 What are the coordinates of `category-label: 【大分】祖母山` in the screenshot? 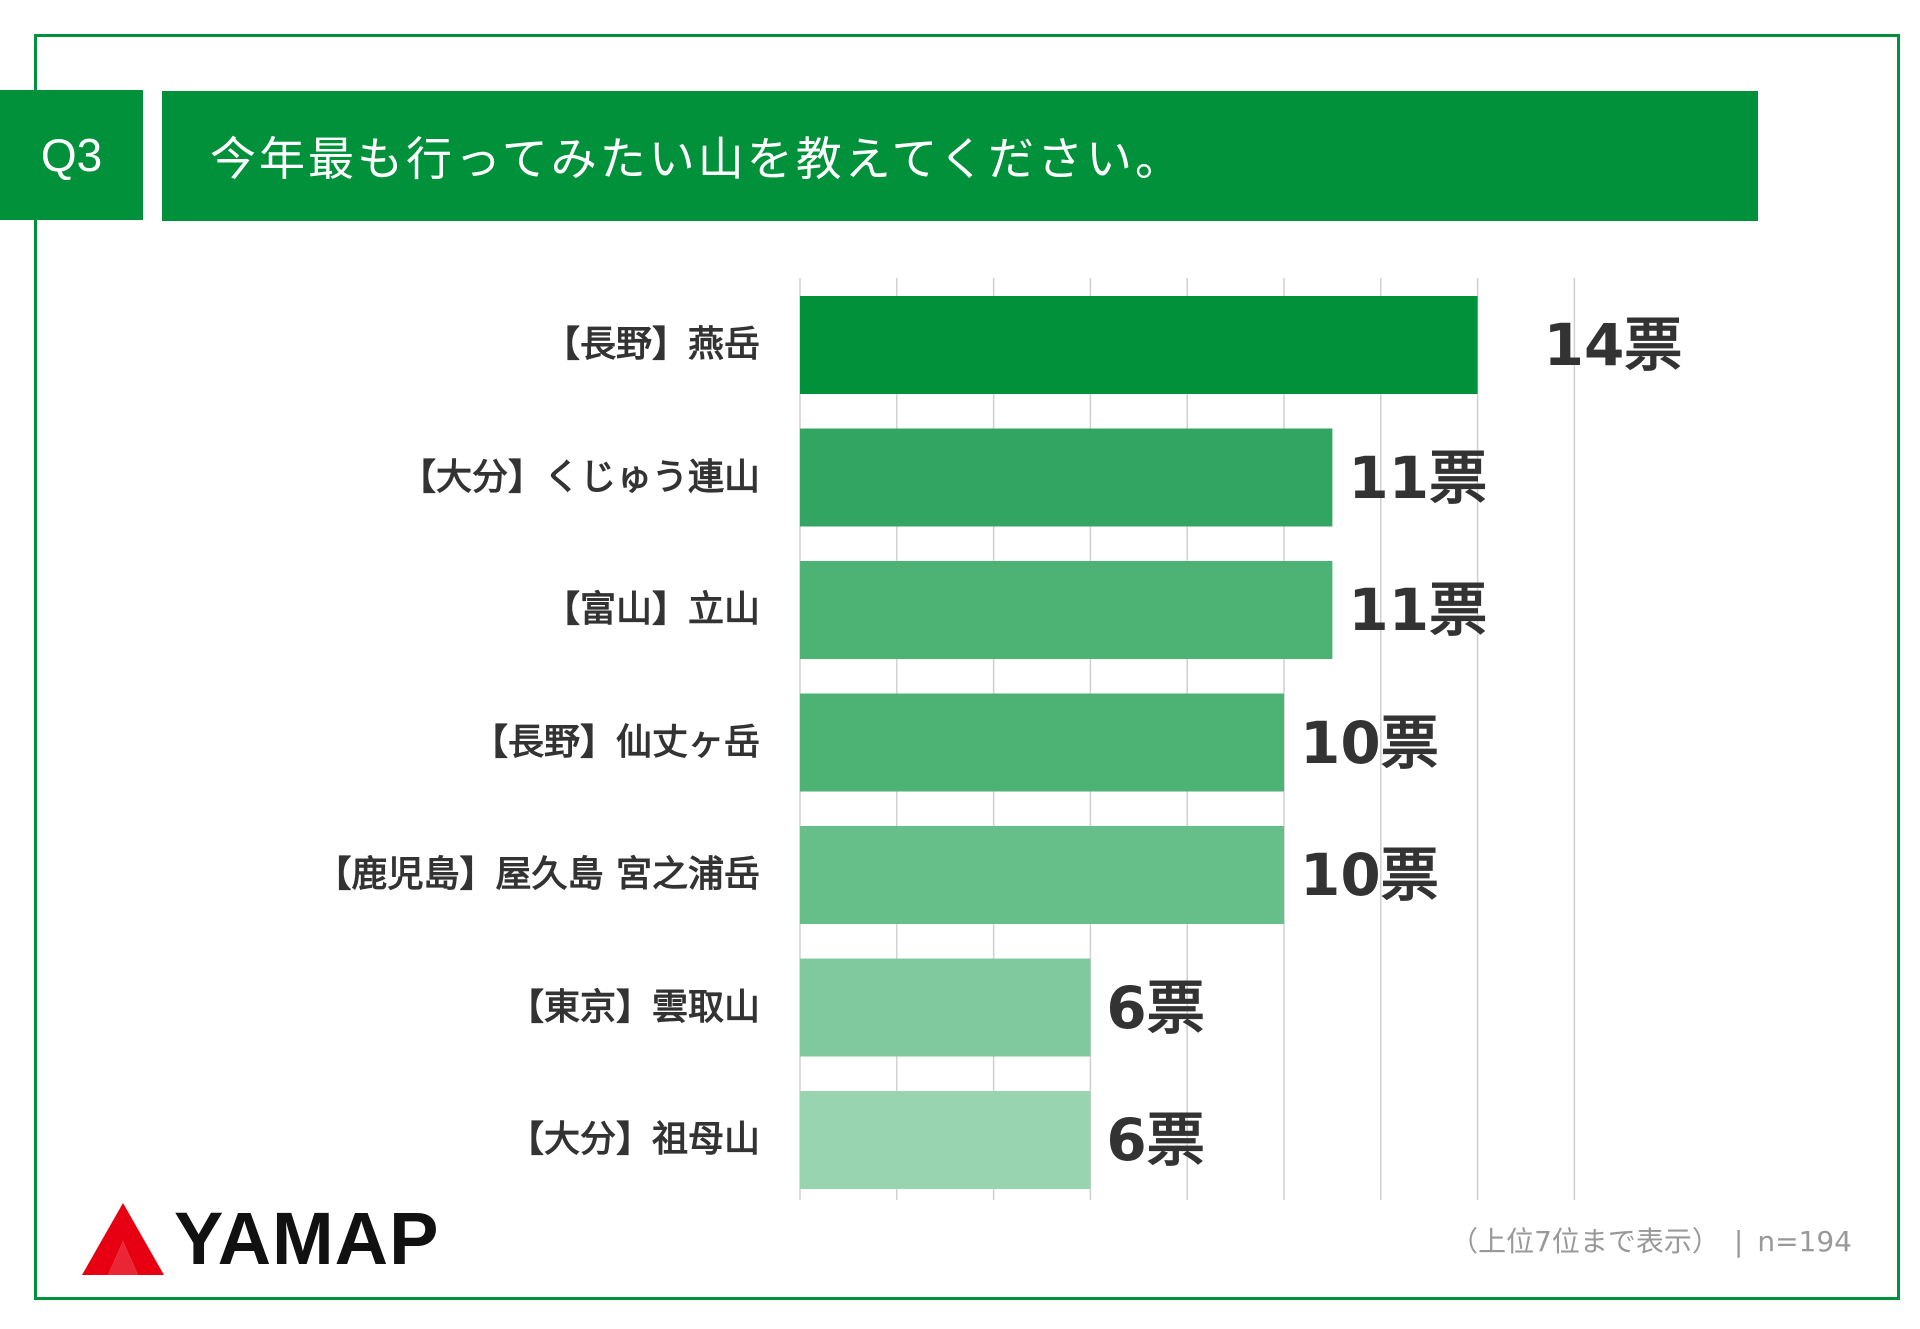 It's located at (633, 1139).